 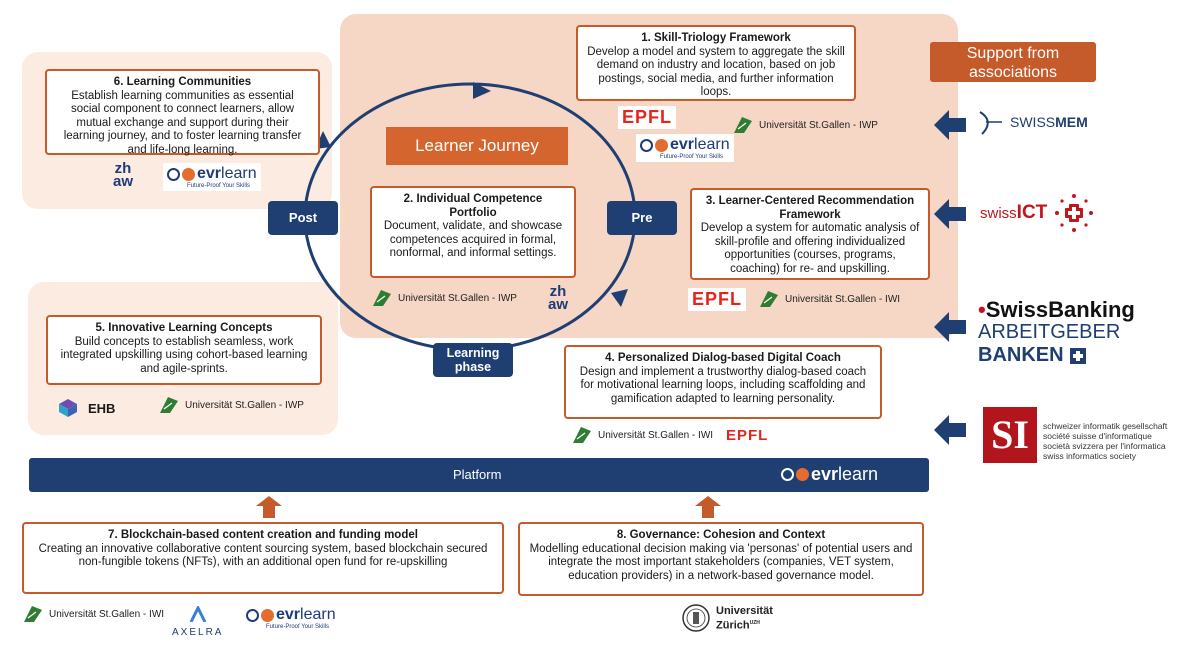 I want to click on learner-journey-title: Learner Journey, so click(x=477, y=146).